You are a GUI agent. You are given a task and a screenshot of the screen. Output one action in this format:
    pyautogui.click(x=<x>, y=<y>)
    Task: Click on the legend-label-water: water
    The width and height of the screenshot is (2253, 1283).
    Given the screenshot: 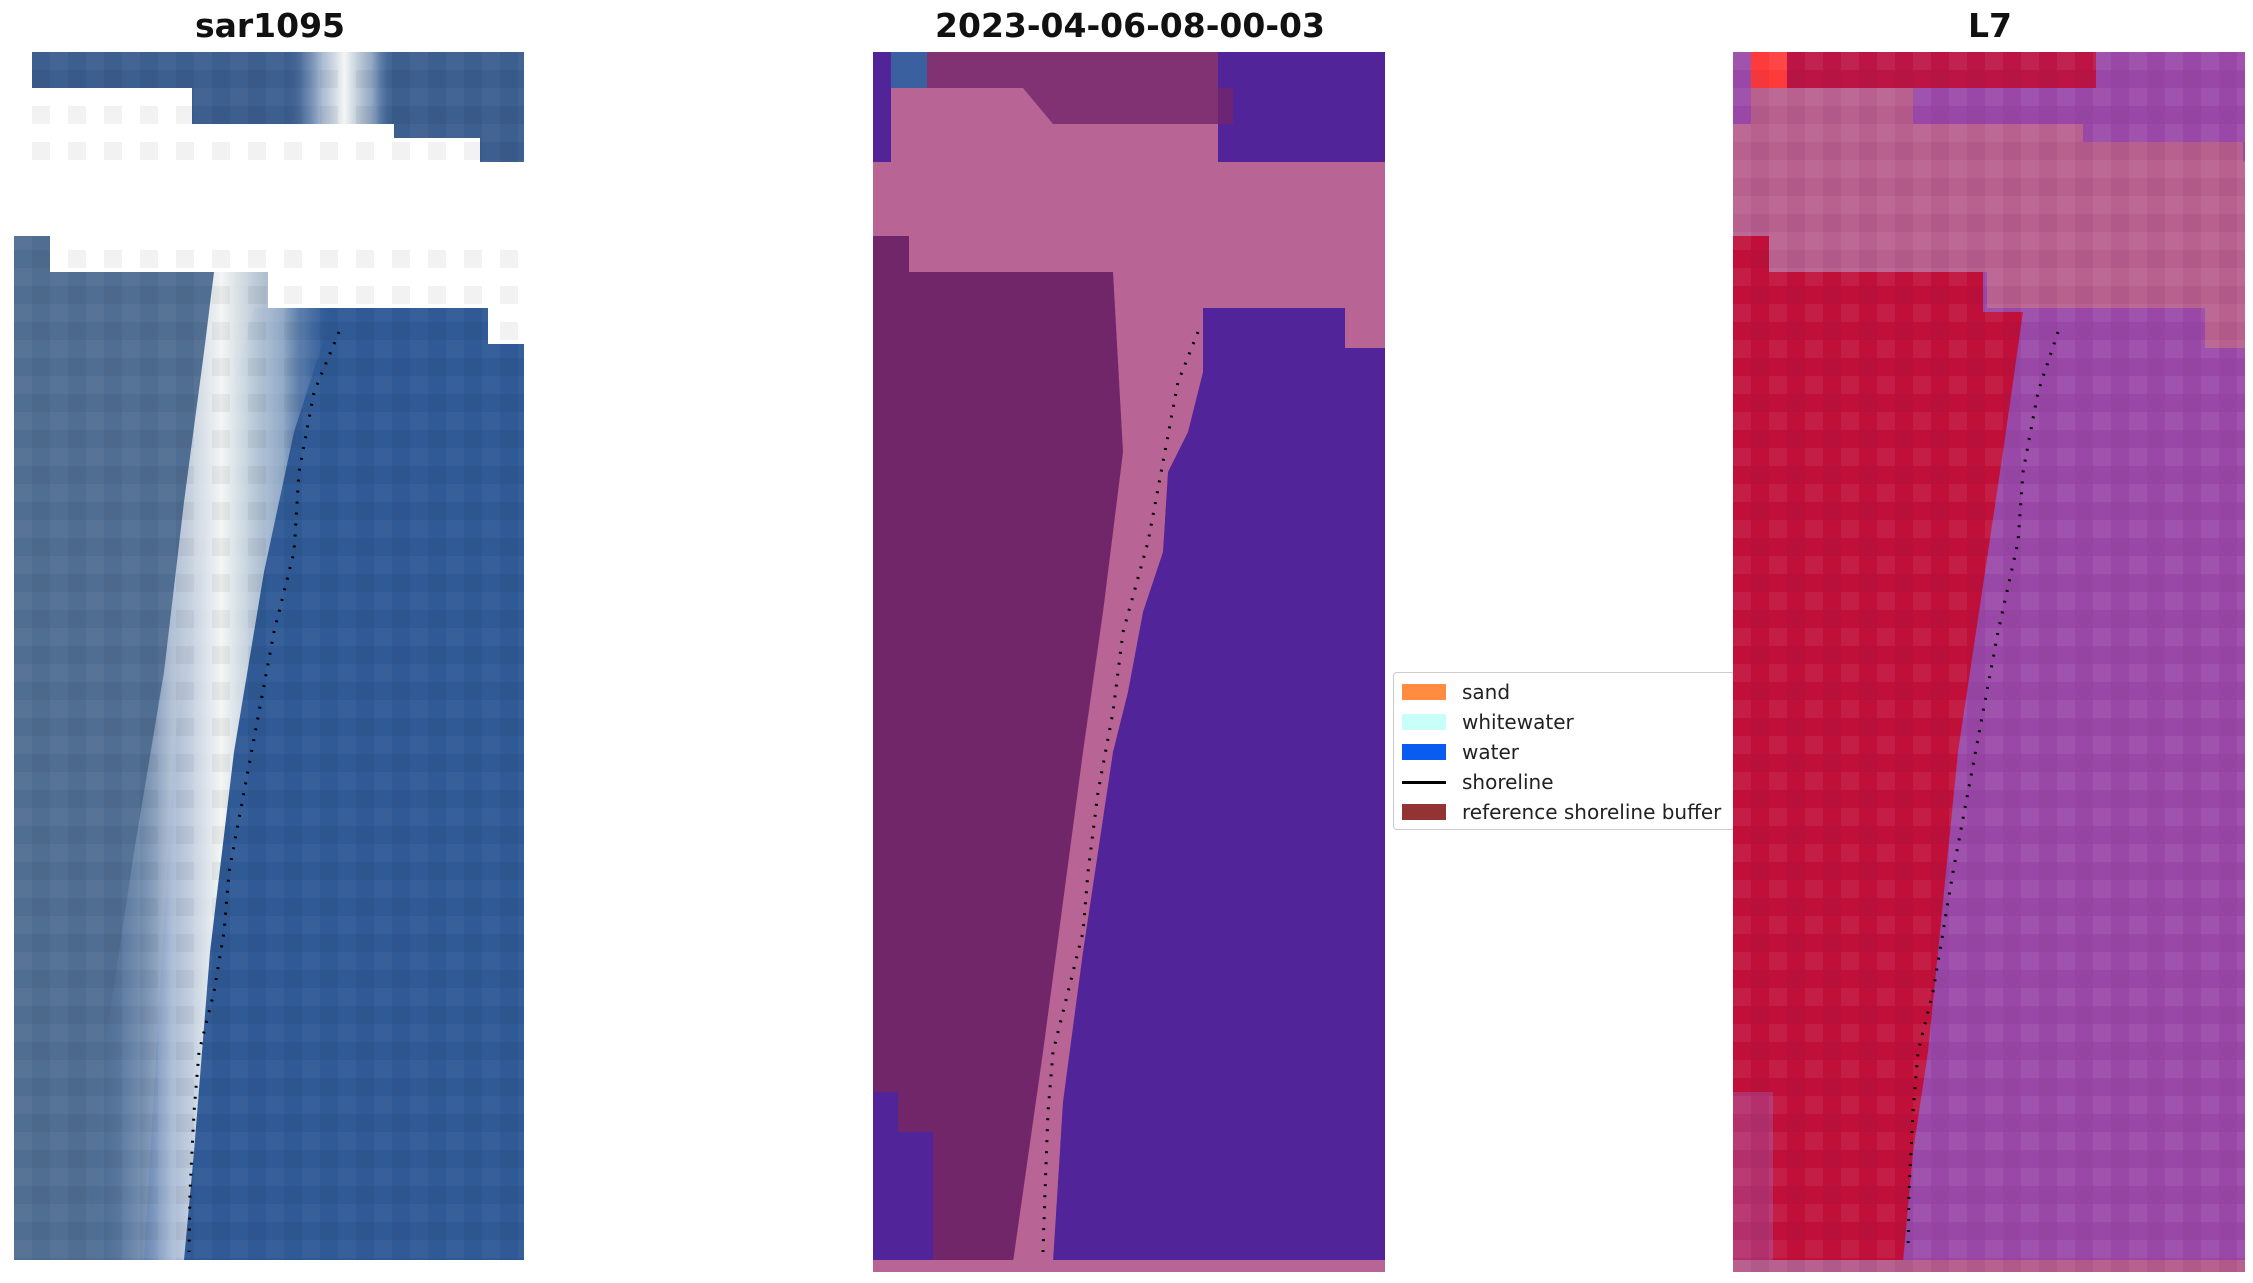 What is the action you would take?
    pyautogui.click(x=1490, y=752)
    